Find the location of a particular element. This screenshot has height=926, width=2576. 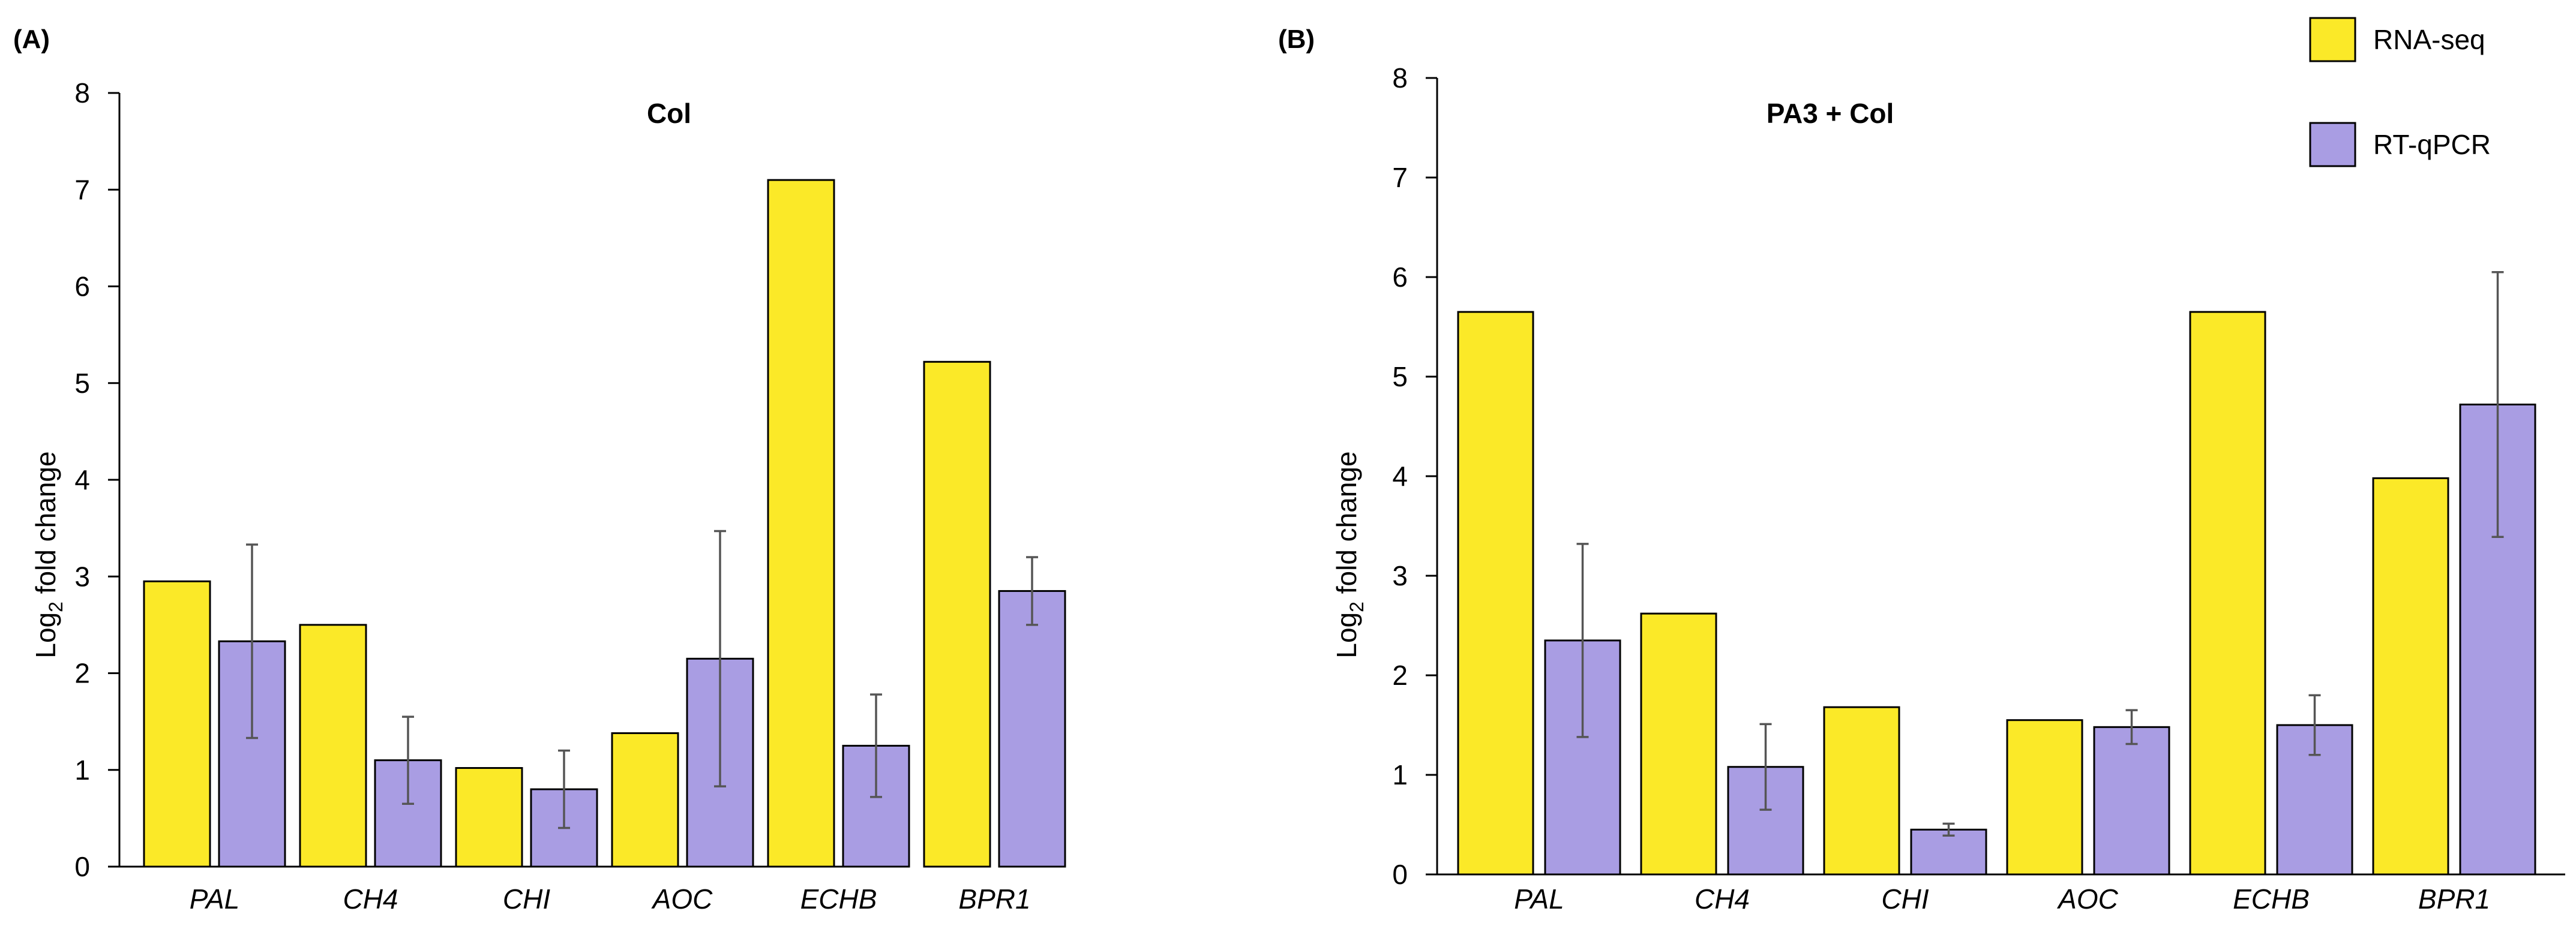

bar-rt-qpcr-chi is located at coordinates (1948, 852).